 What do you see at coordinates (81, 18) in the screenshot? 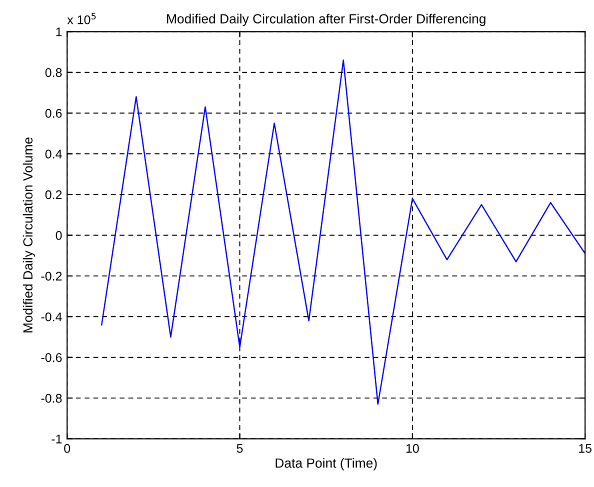
I see `text: x 10$^{5}$` at bounding box center [81, 18].